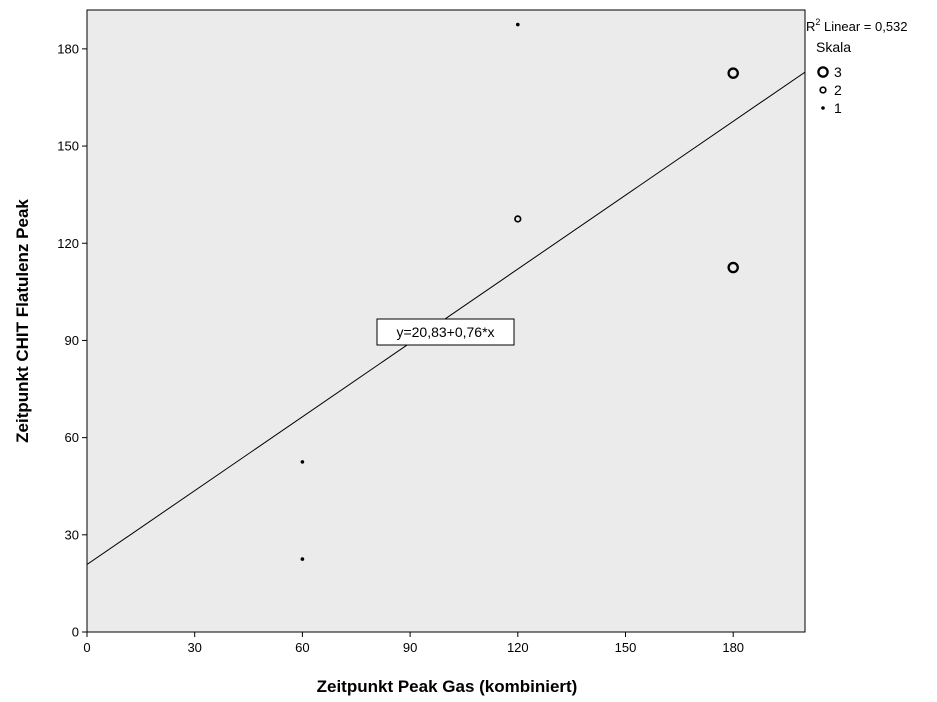 Image resolution: width=937 pixels, height=702 pixels. Describe the element at coordinates (22, 321) in the screenshot. I see `y-axis-title: Zeitpunkt CHIT Flatulenz Peak` at that location.